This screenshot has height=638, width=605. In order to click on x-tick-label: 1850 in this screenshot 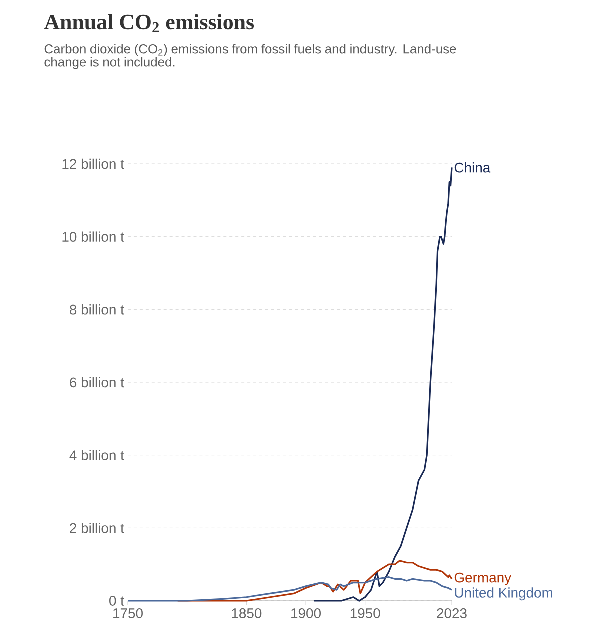, I will do `click(247, 613)`.